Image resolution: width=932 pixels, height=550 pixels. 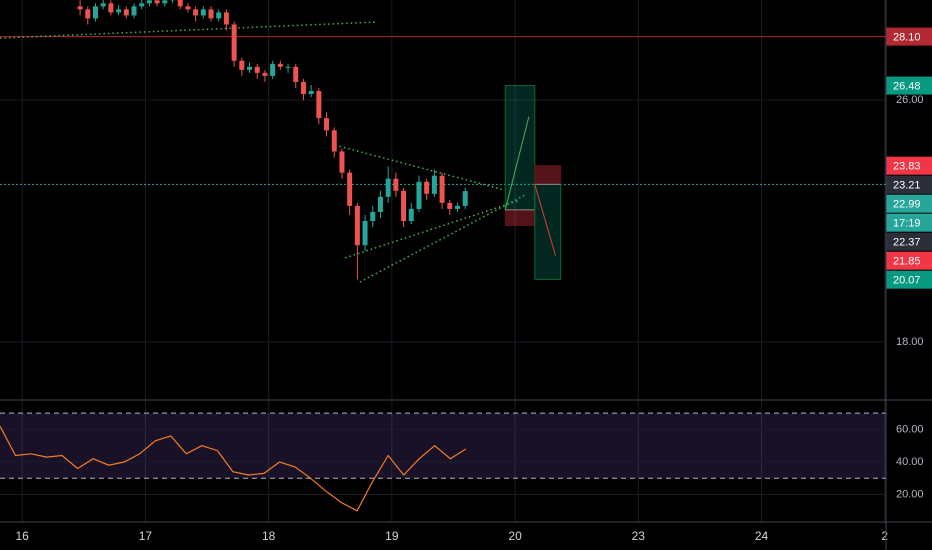 What do you see at coordinates (269, 536) in the screenshot?
I see `x-tick-label: 18` at bounding box center [269, 536].